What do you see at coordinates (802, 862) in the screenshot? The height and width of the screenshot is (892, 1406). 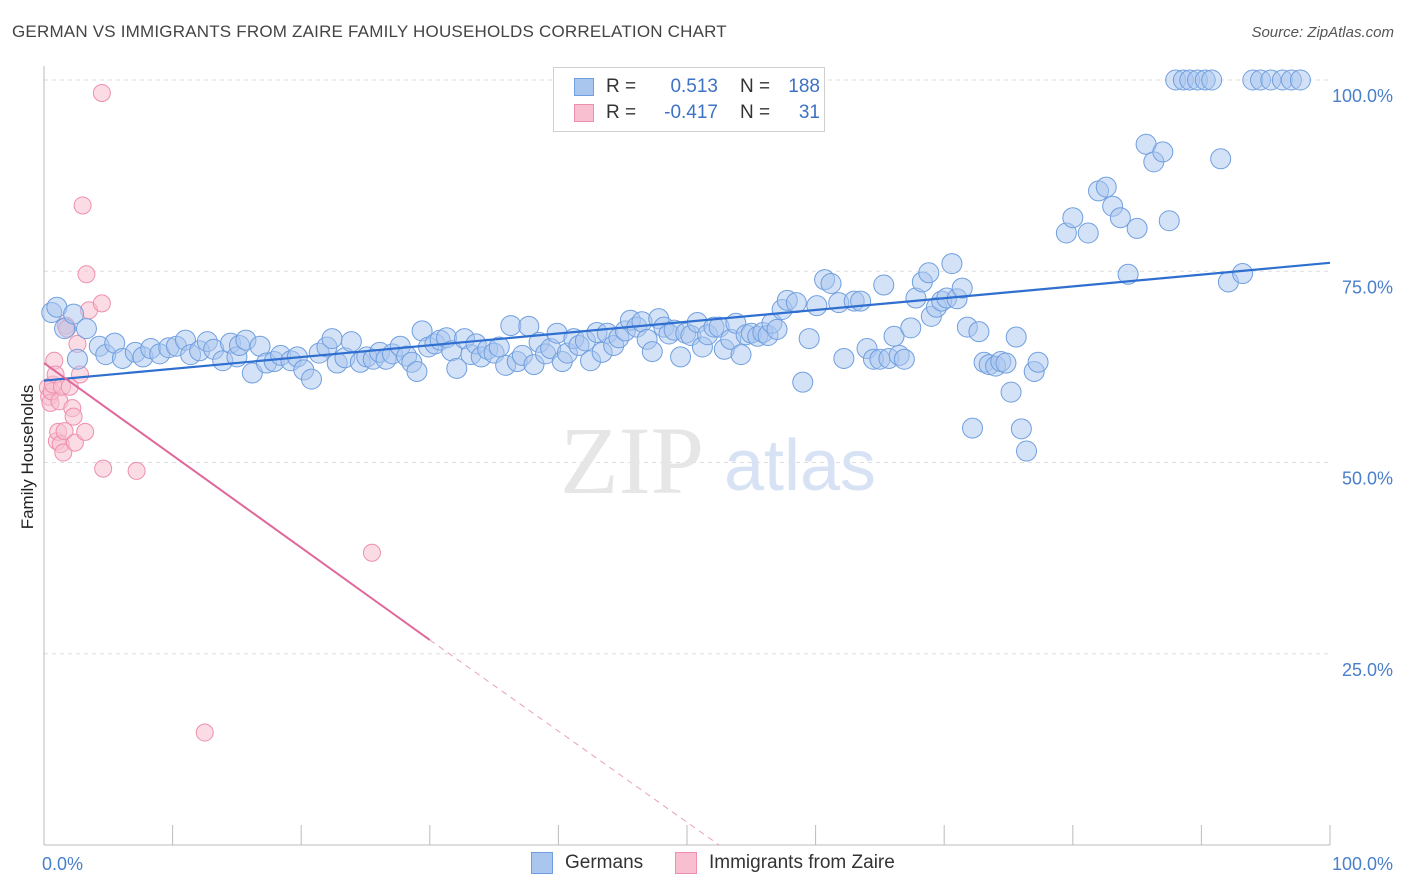 I see `bottom-legend-label-zaire: Immigrants from Zaire` at bounding box center [802, 862].